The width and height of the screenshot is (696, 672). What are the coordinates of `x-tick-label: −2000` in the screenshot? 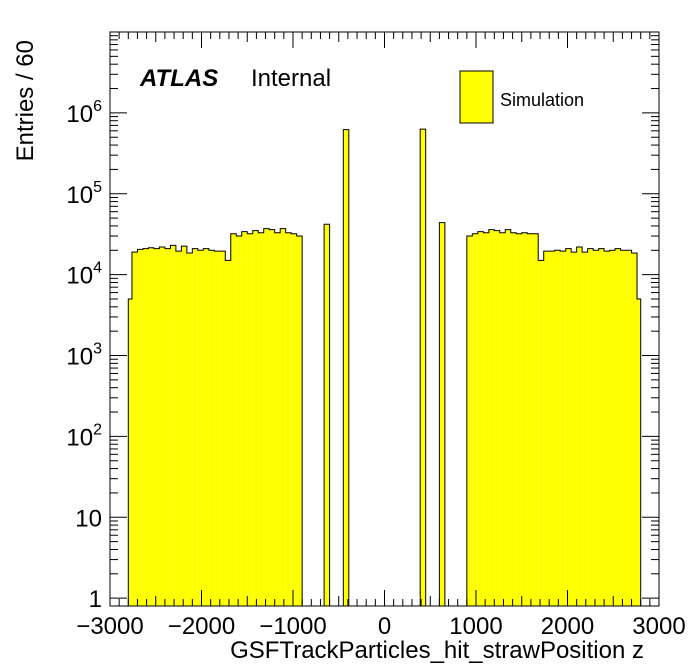 It's located at (201, 626).